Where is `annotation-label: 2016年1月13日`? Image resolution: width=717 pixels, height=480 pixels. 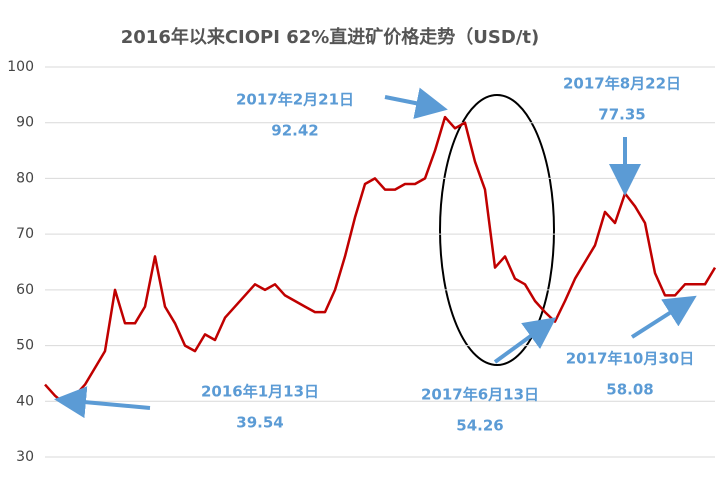
annotation-label: 2016年1月13日 is located at coordinates (260, 392).